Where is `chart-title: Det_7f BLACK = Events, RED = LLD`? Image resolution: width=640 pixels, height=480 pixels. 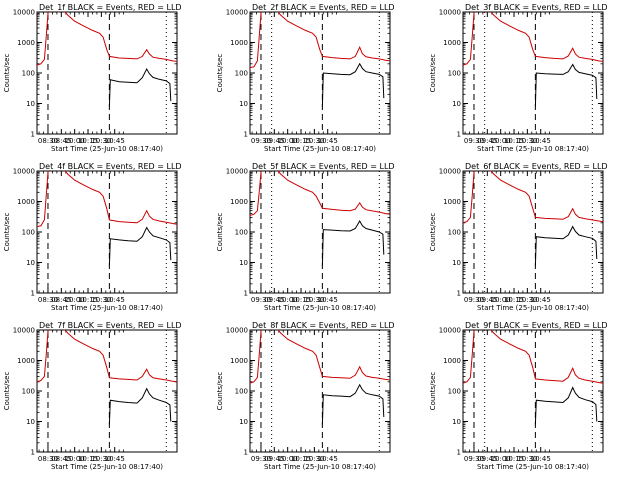 chart-title: Det_7f BLACK = Events, RED = LLD is located at coordinates (110, 325).